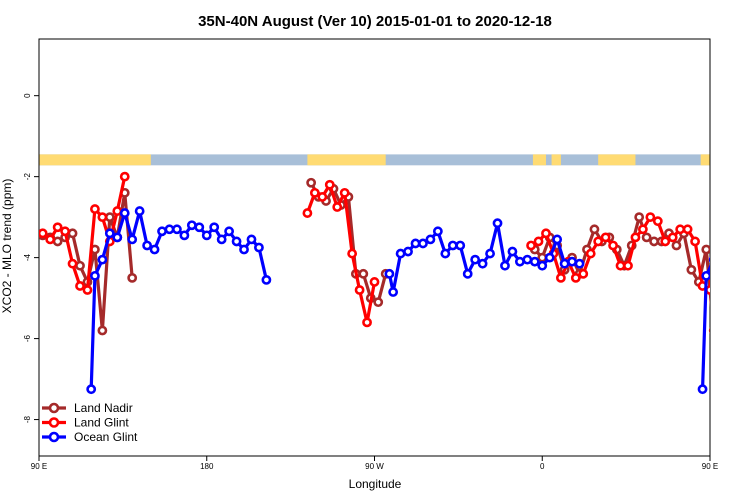  Describe the element at coordinates (106, 437) in the screenshot. I see `legend-label-ocean-glint: Ocean Glint` at that location.